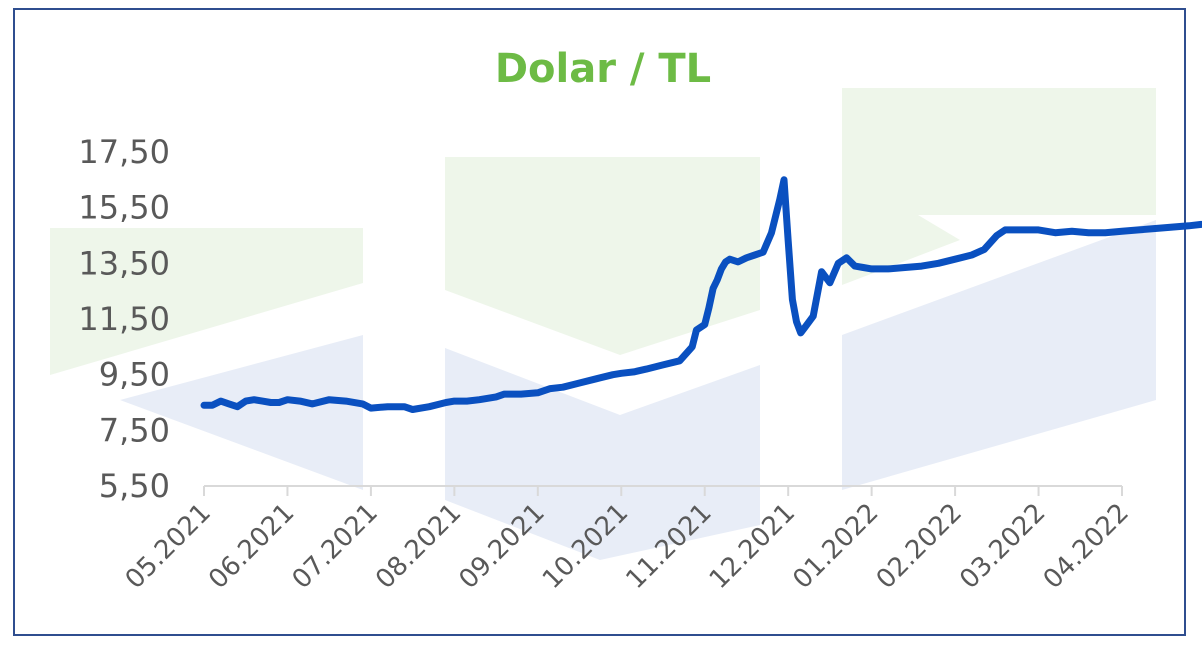 This screenshot has width=1202, height=651. What do you see at coordinates (335, 546) in the screenshot?
I see `x-tick-label: 07.2021` at bounding box center [335, 546].